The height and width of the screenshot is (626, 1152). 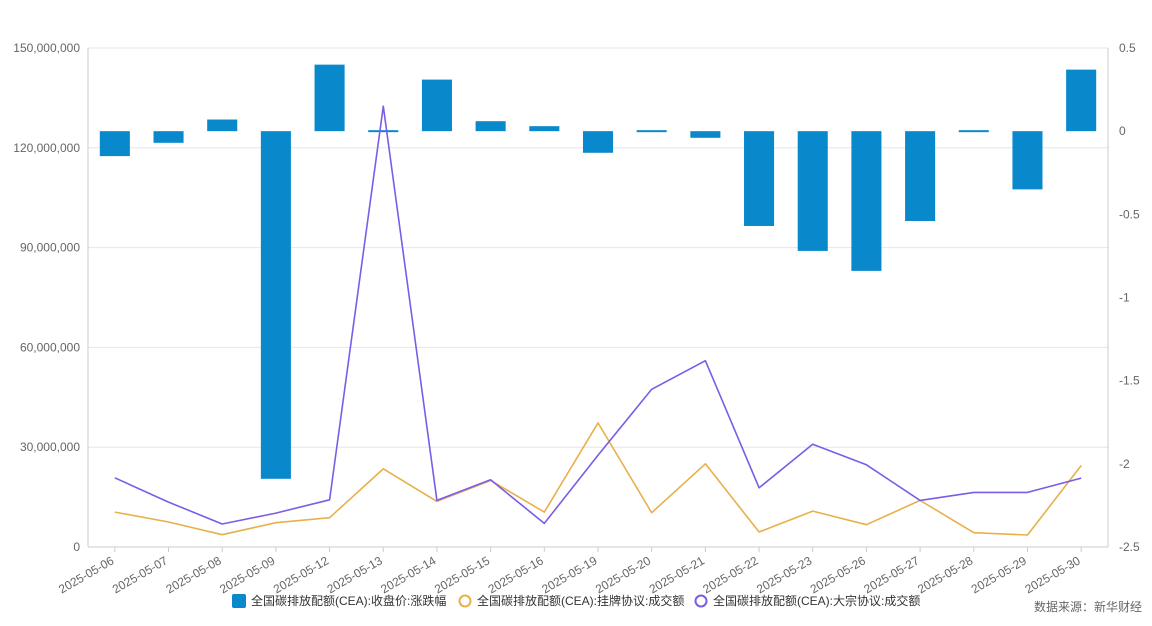 I want to click on x-tick-label: 2025-05-08, so click(x=194, y=574).